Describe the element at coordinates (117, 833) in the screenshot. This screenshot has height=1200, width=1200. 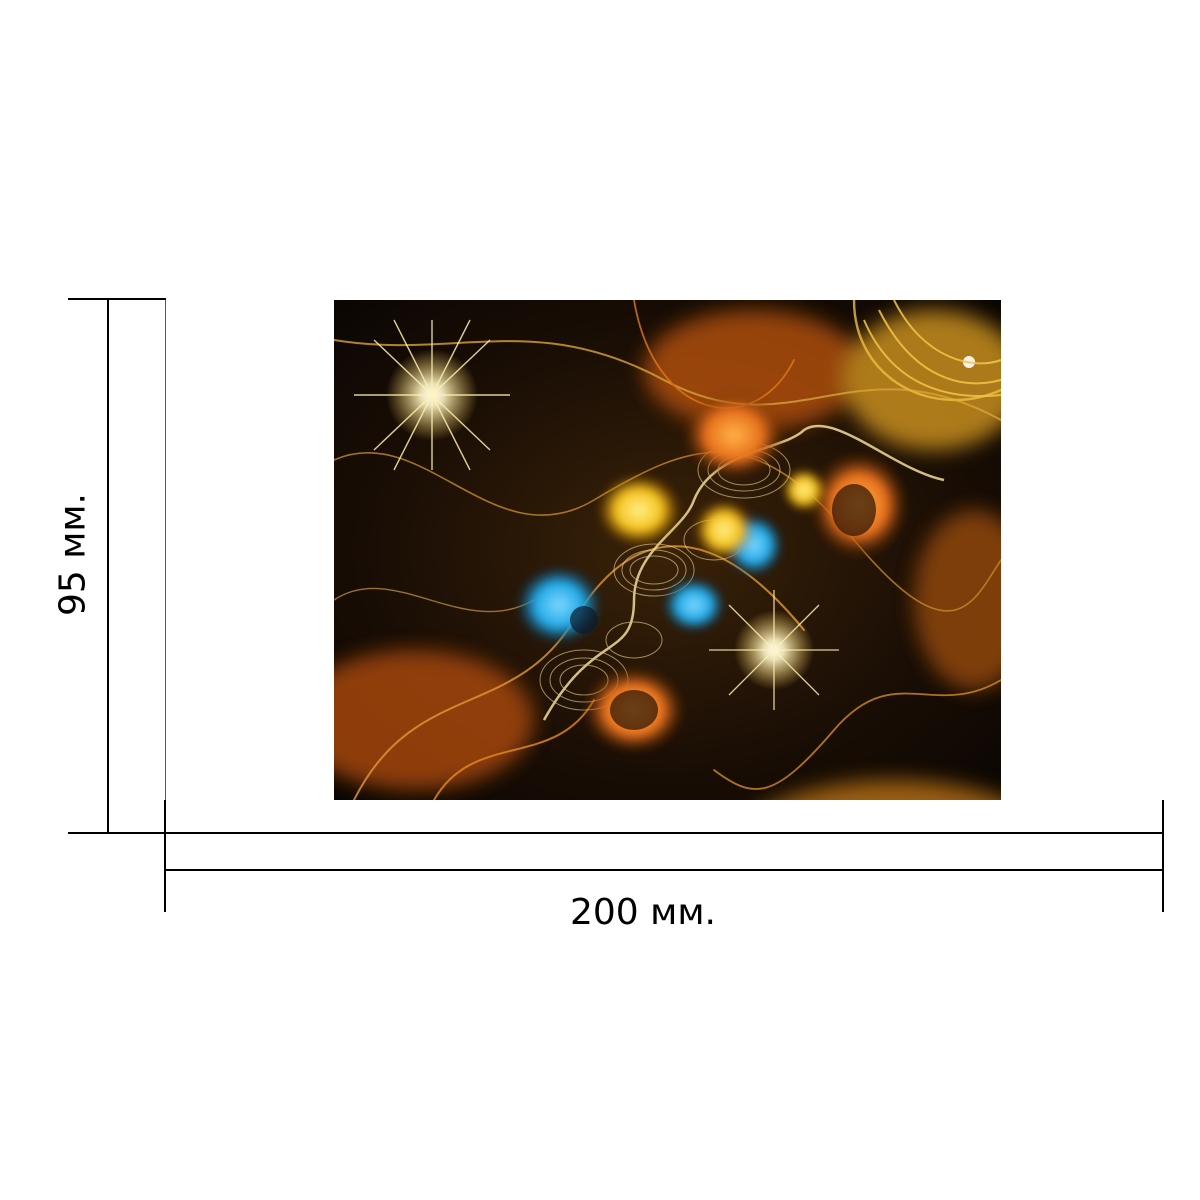
I see `height-bottom-tick` at that location.